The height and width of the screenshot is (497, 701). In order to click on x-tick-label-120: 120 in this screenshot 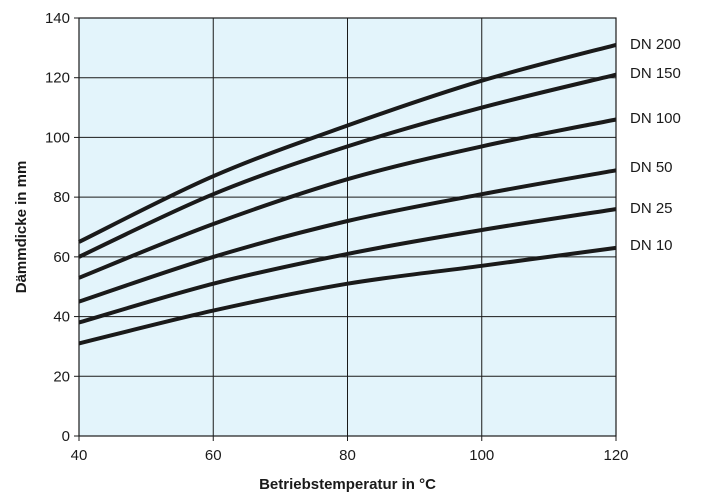, I will do `click(615, 455)`.